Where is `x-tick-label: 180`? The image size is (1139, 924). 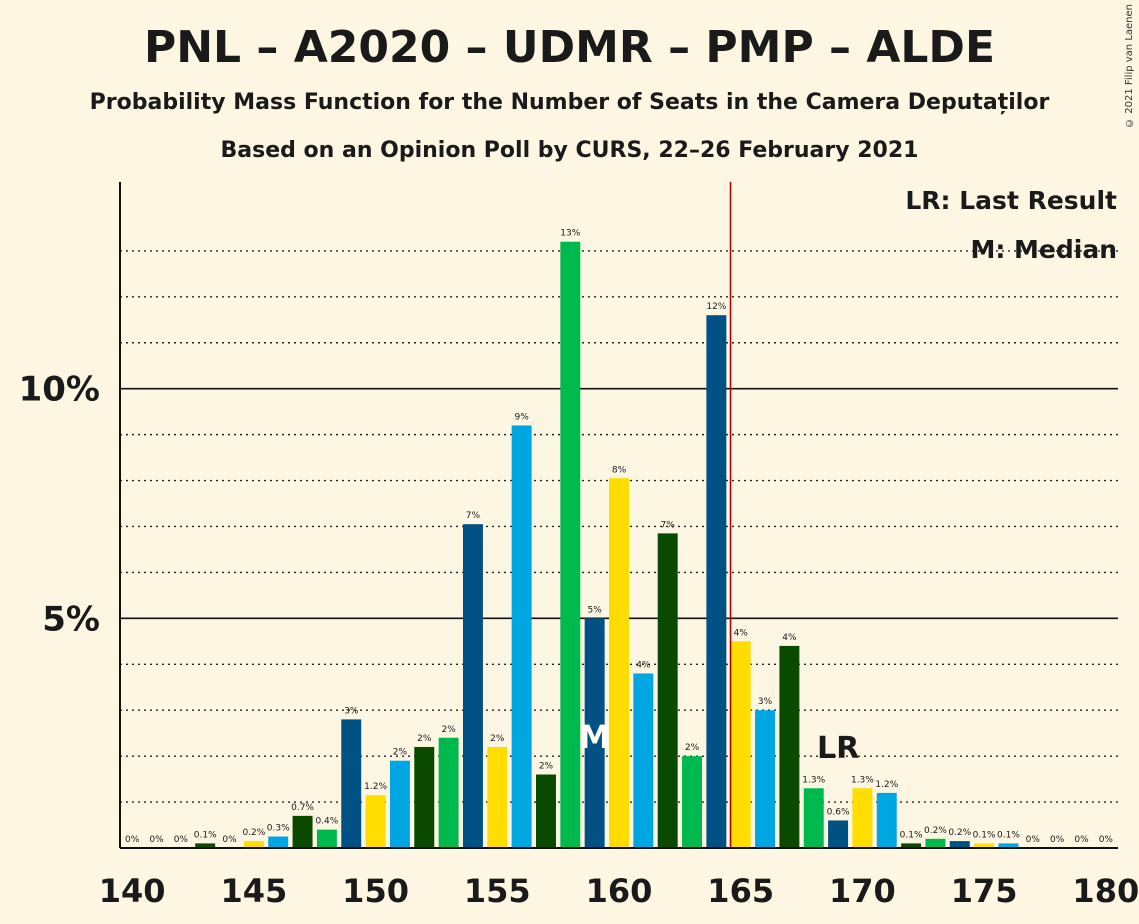
x-tick-label: 180 is located at coordinates (1105, 891).